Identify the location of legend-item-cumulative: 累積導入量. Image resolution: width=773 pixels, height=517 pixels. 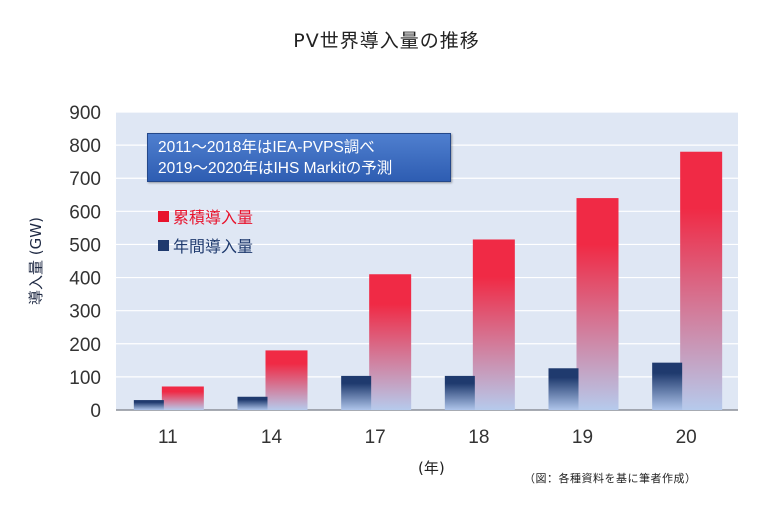
(205, 216).